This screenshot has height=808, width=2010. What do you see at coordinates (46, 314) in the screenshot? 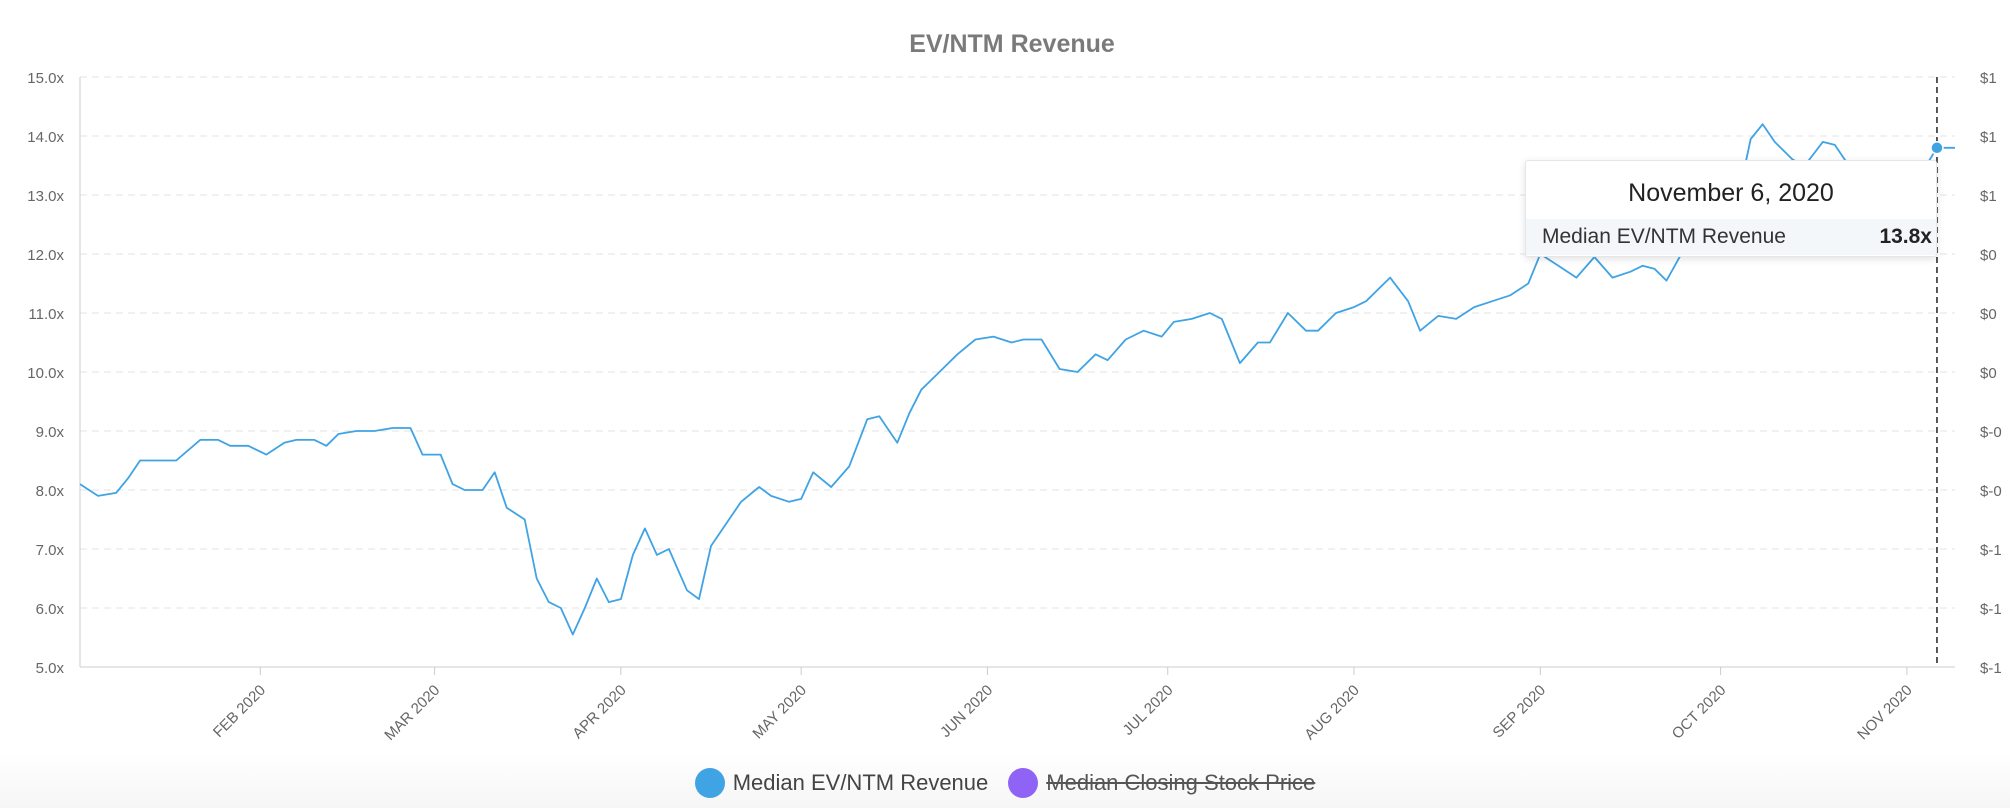
I see `y-tick-label: 11.0x` at bounding box center [46, 314].